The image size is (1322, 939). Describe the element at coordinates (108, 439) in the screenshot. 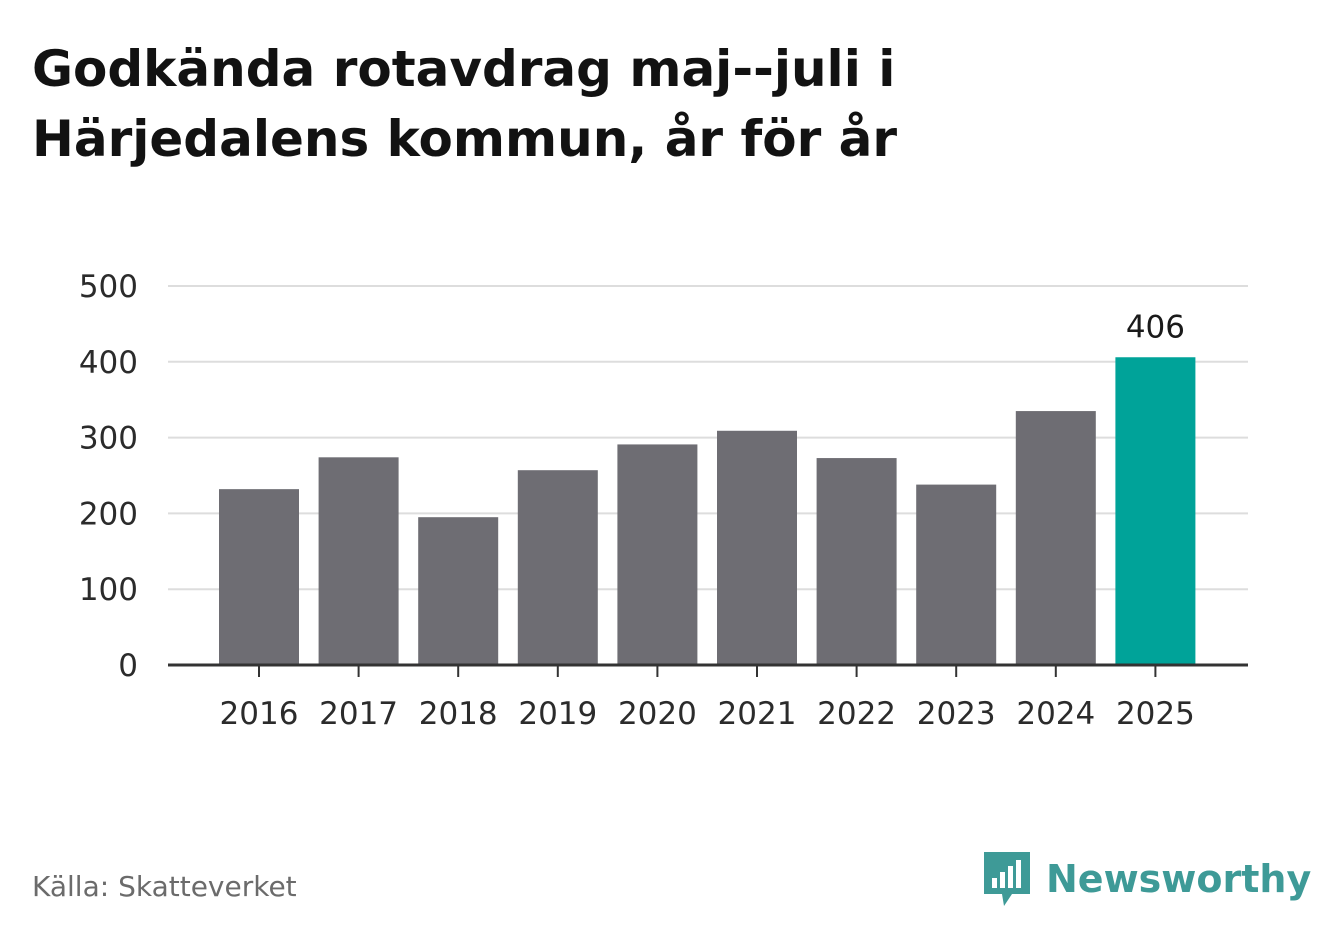

I see `y-tick-label: 300` at that location.